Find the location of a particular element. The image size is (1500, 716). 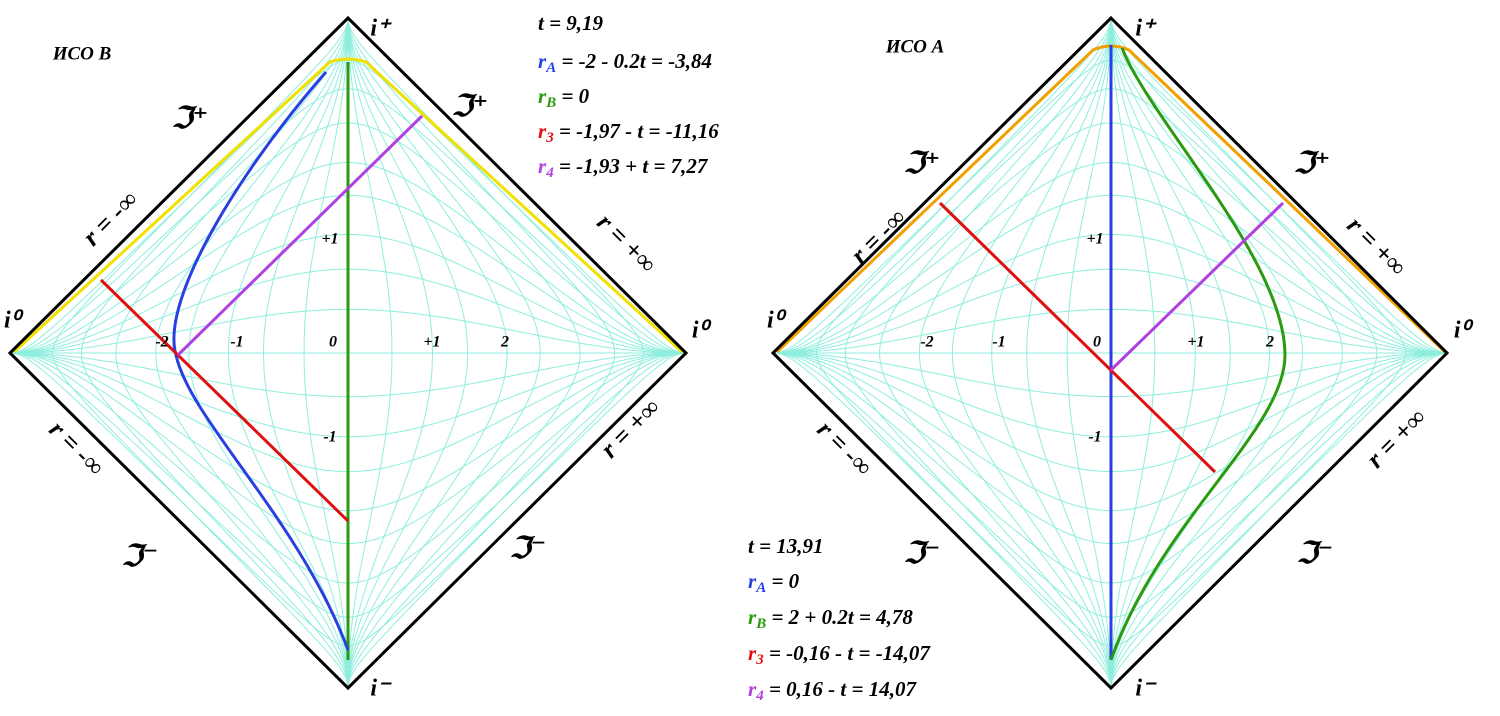

equation: r3 = -0,16 - t = -14,07 is located at coordinates (839, 655).